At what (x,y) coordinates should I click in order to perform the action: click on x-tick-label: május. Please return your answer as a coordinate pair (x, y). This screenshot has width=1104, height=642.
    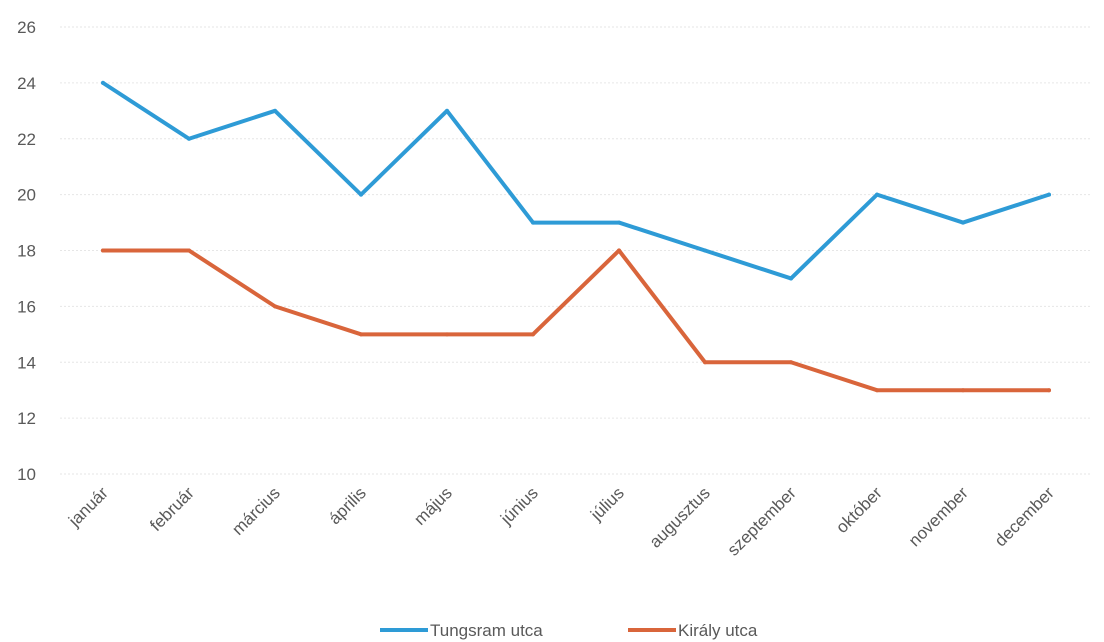
    Looking at the image, I should click on (433, 506).